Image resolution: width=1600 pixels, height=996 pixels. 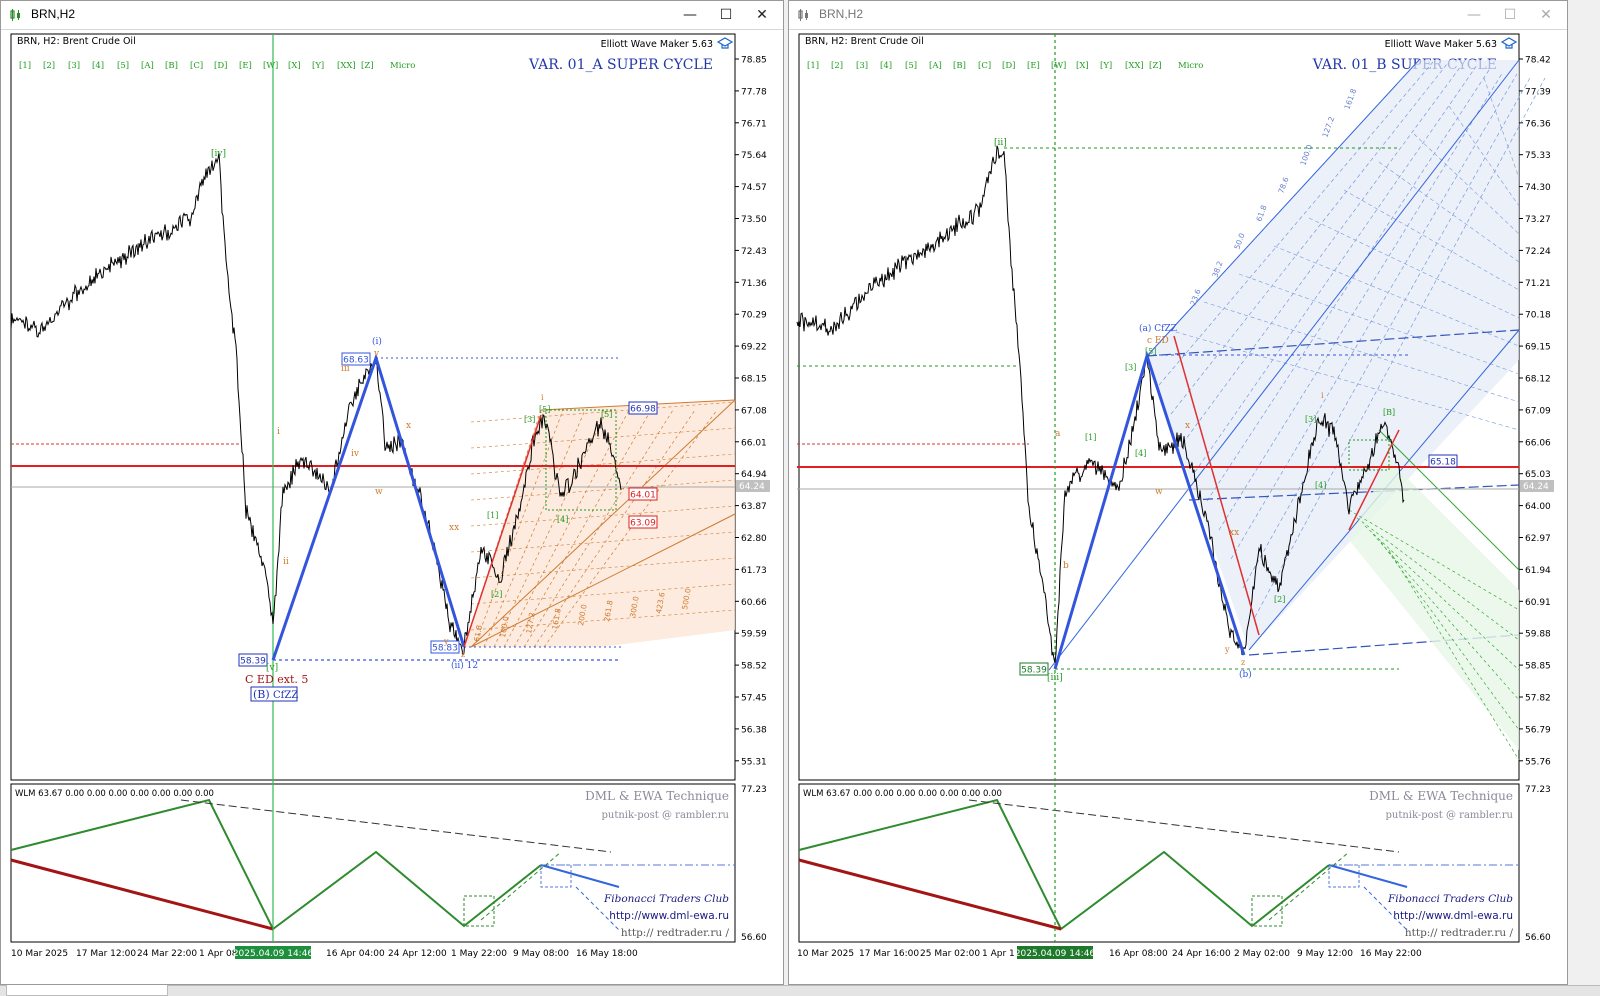 What do you see at coordinates (1368, 876) in the screenshot?
I see `oscillator-blue-line` at bounding box center [1368, 876].